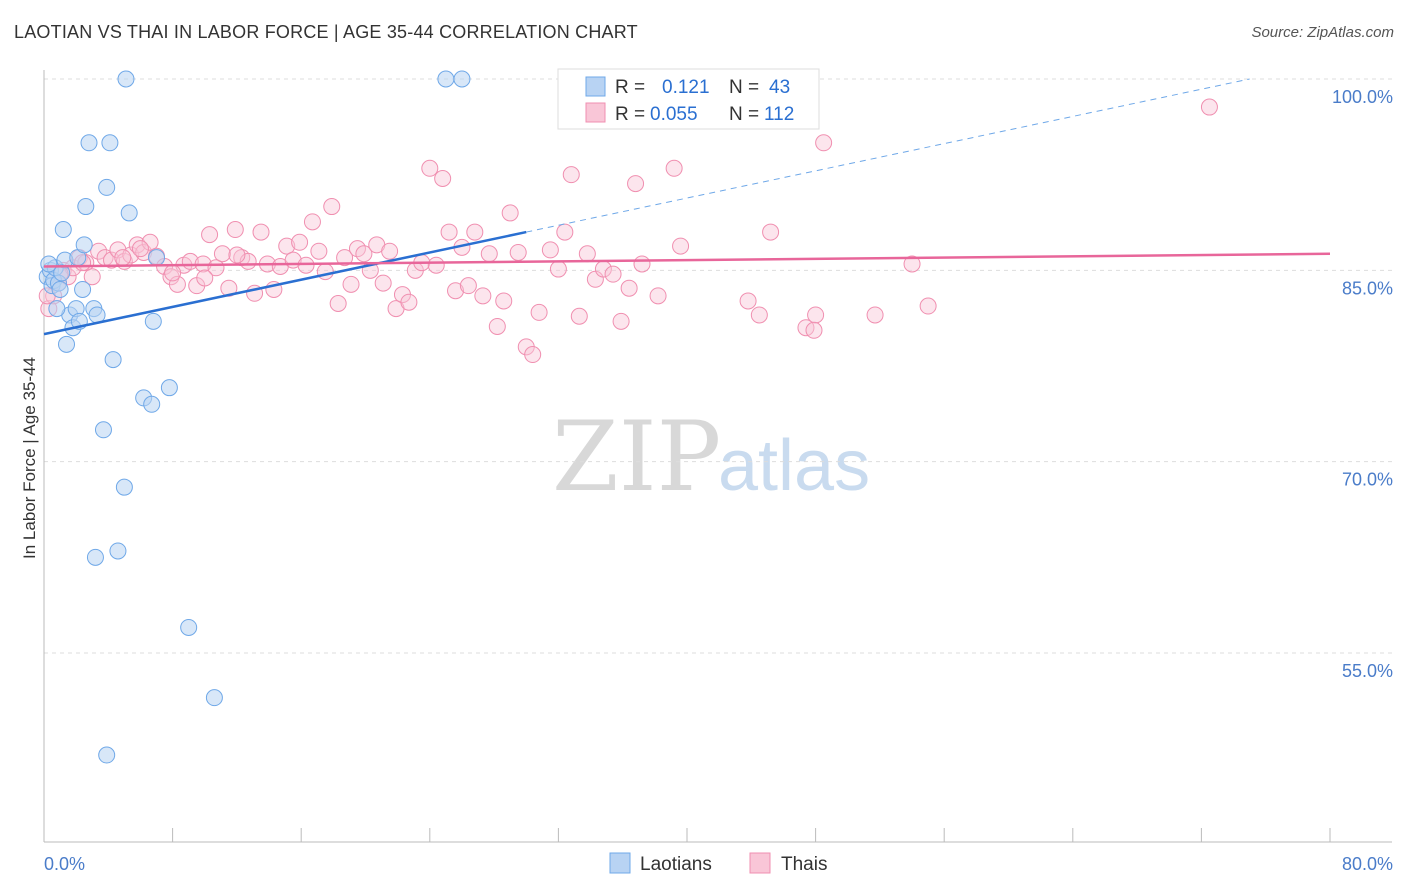  Describe the element at coordinates (1367, 864) in the screenshot. I see `x-tick-label-1: 80.0%` at that location.